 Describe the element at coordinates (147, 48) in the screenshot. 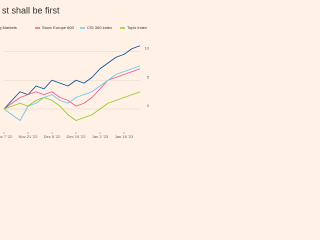

I see `y-tick-label: 10` at that location.